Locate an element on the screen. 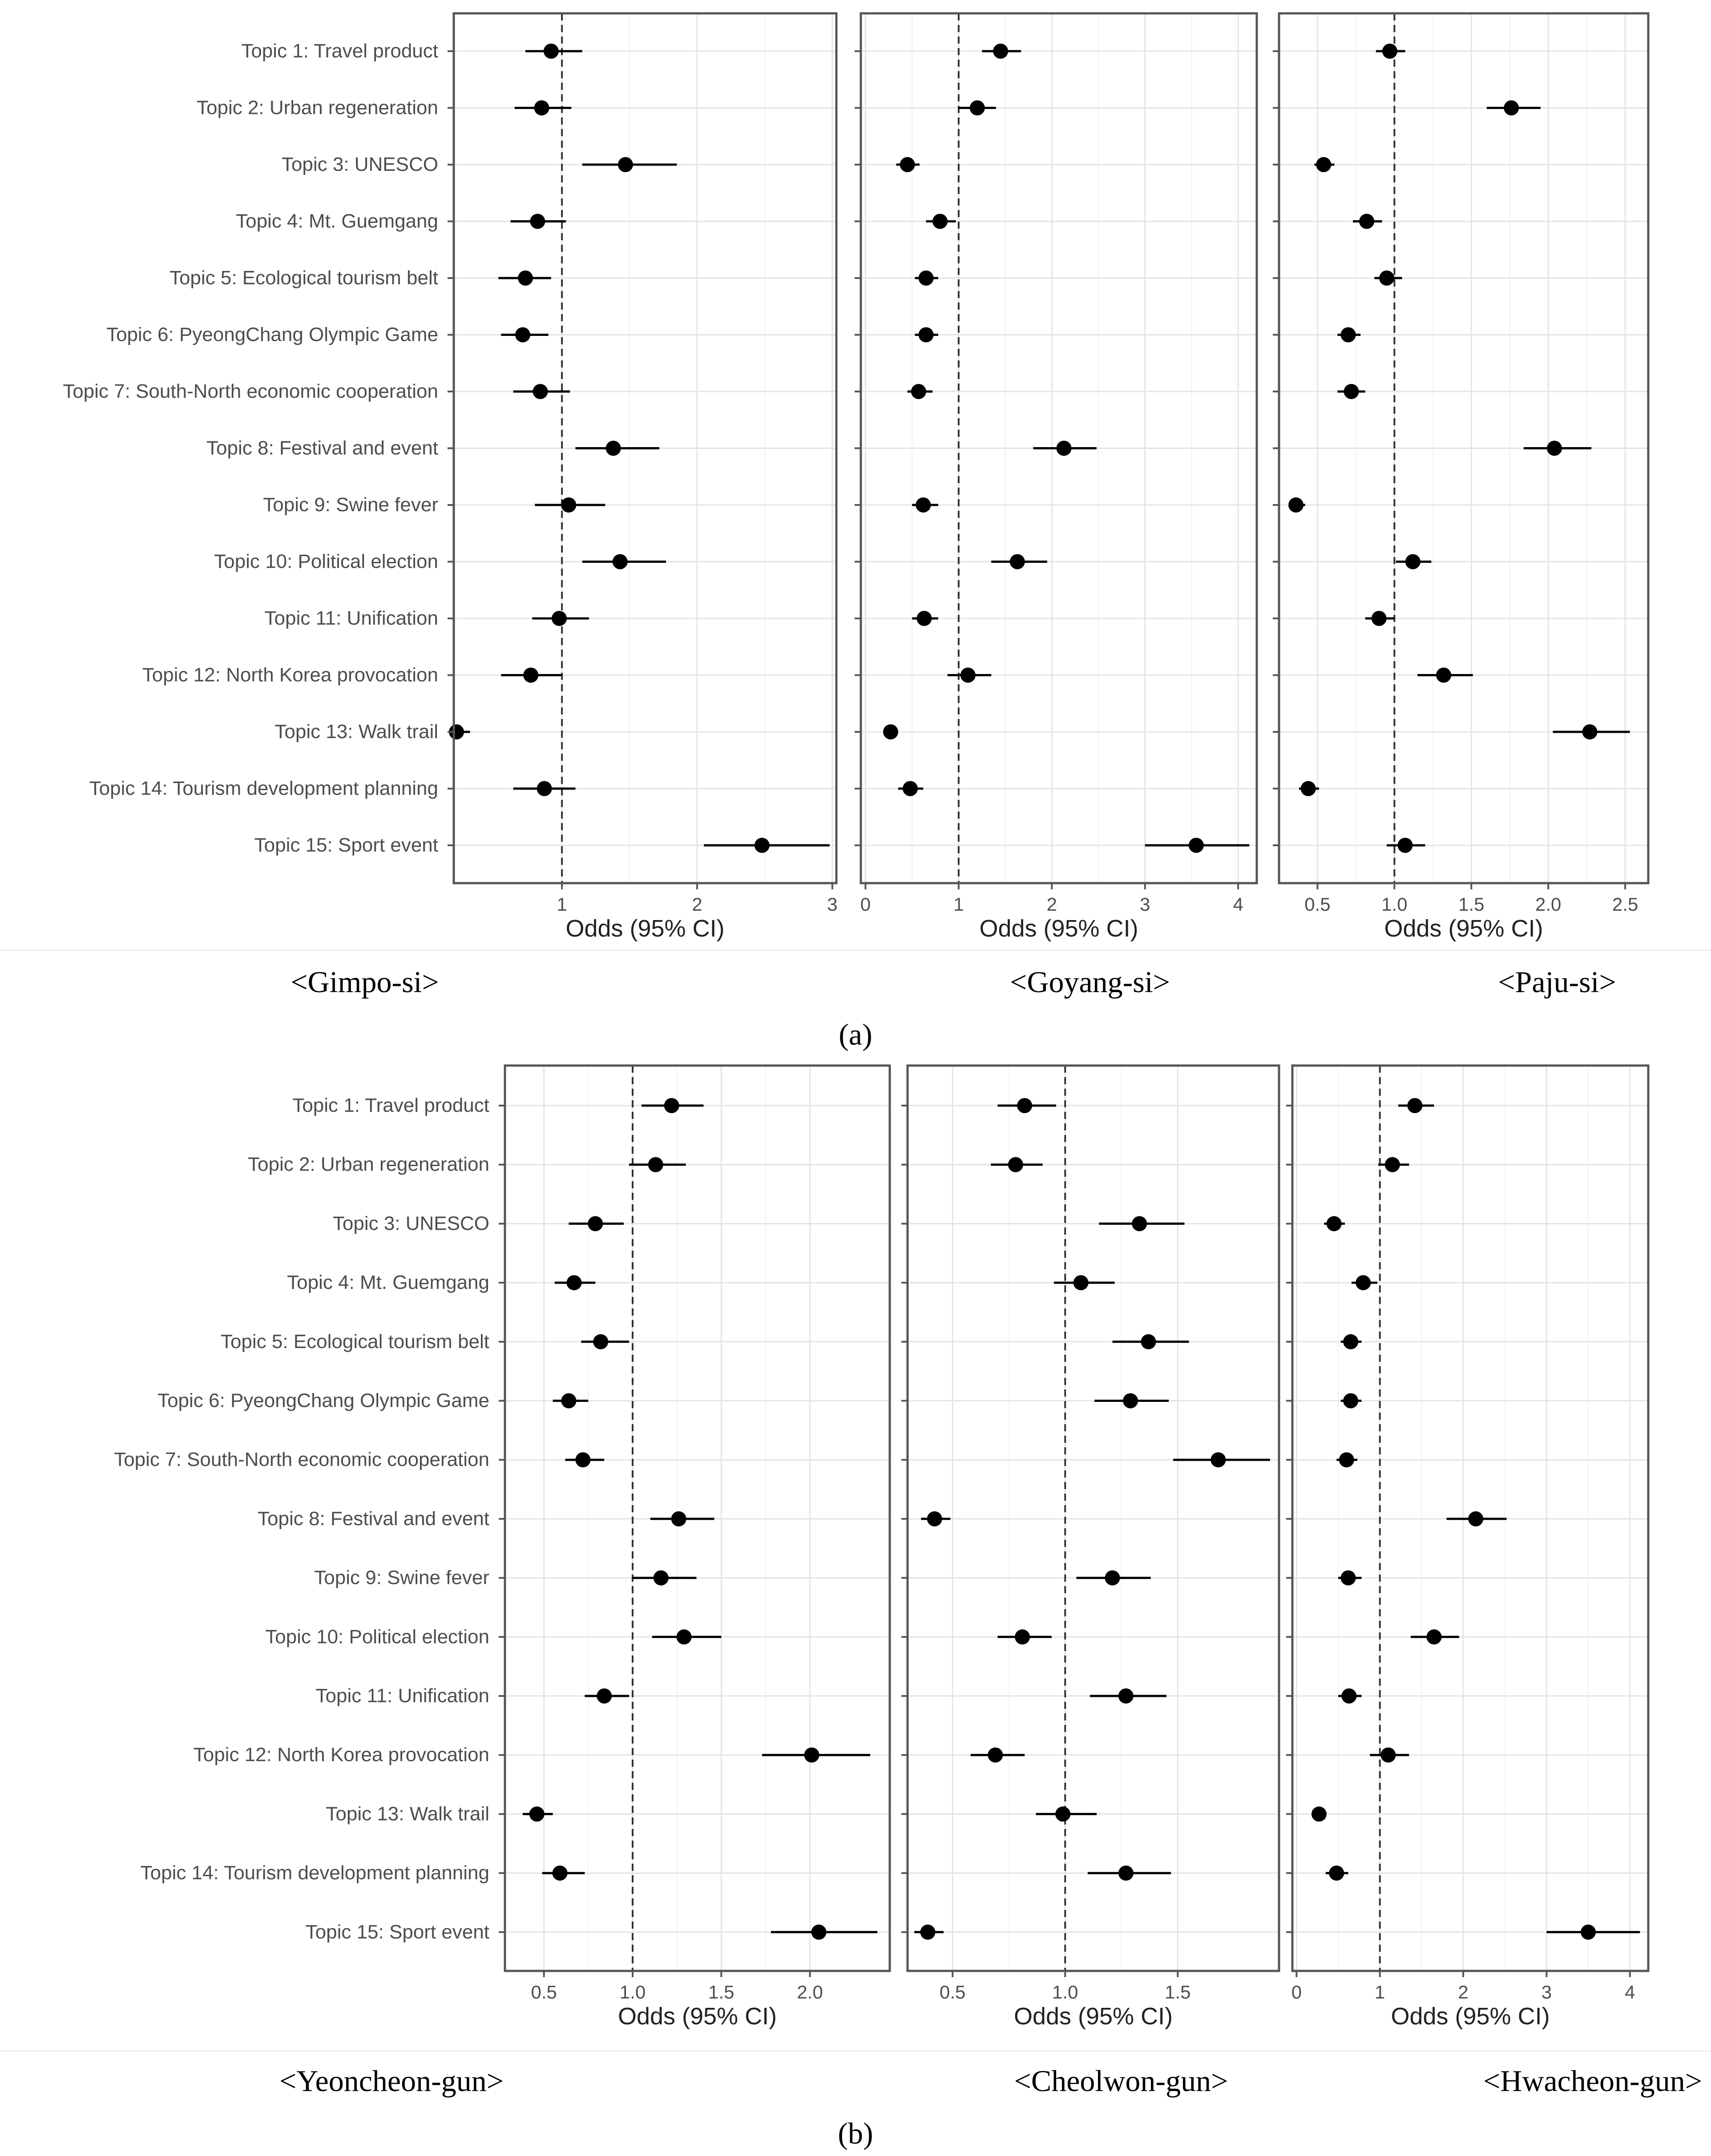 Image resolution: width=1711 pixels, height=2156 pixels. topic-label: Topic 14: Tourism development planning is located at coordinates (315, 1873).